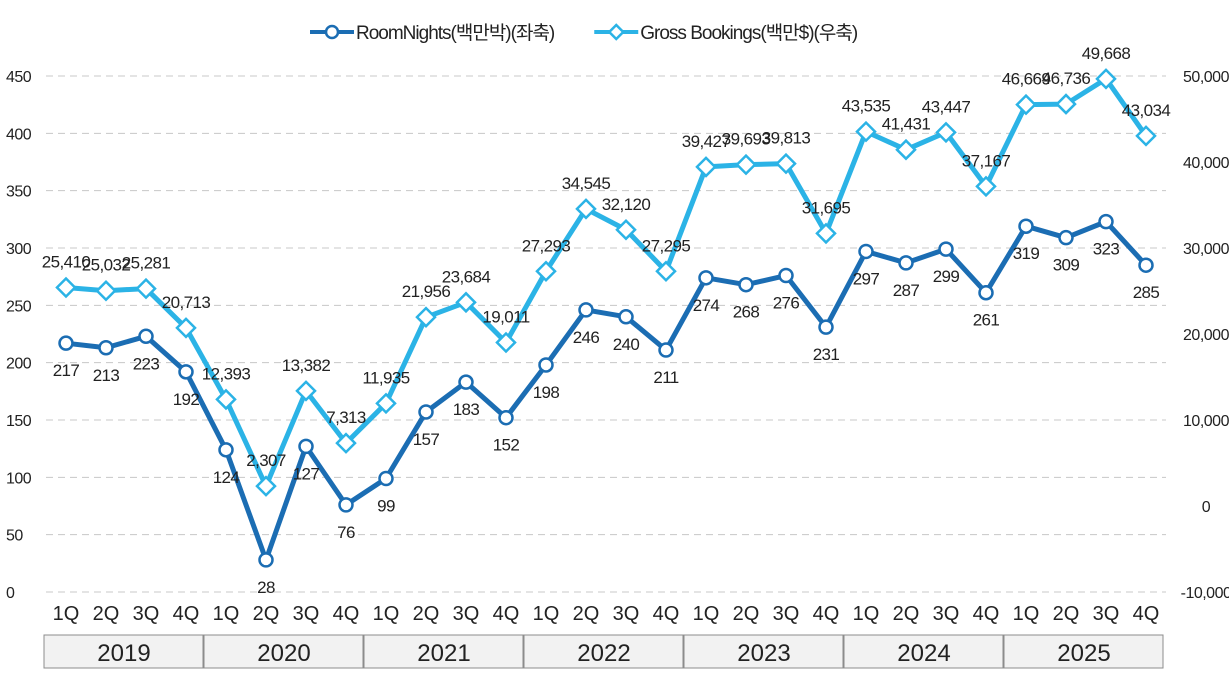 This screenshot has width=1229, height=691. I want to click on data-label: 246, so click(586, 337).